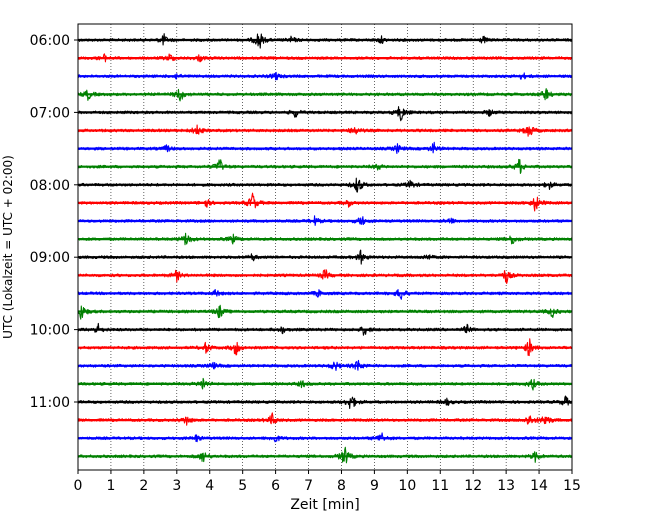 This screenshot has width=650, height=520. What do you see at coordinates (324, 505) in the screenshot?
I see `x-axis-label: Zeit [min]` at bounding box center [324, 505].